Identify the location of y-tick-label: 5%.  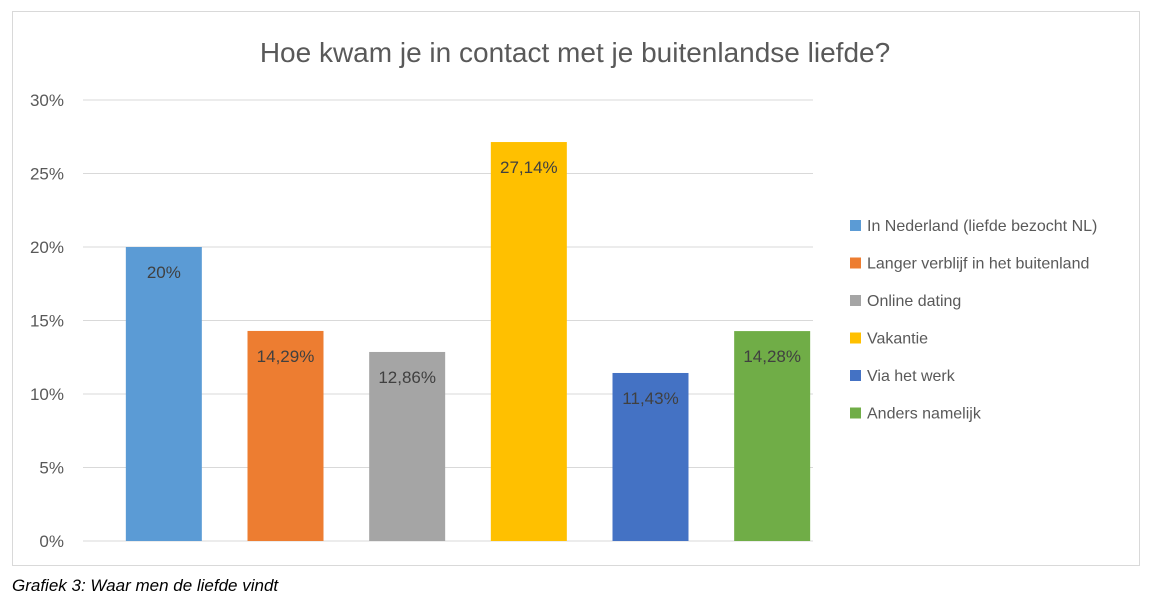
(51, 468).